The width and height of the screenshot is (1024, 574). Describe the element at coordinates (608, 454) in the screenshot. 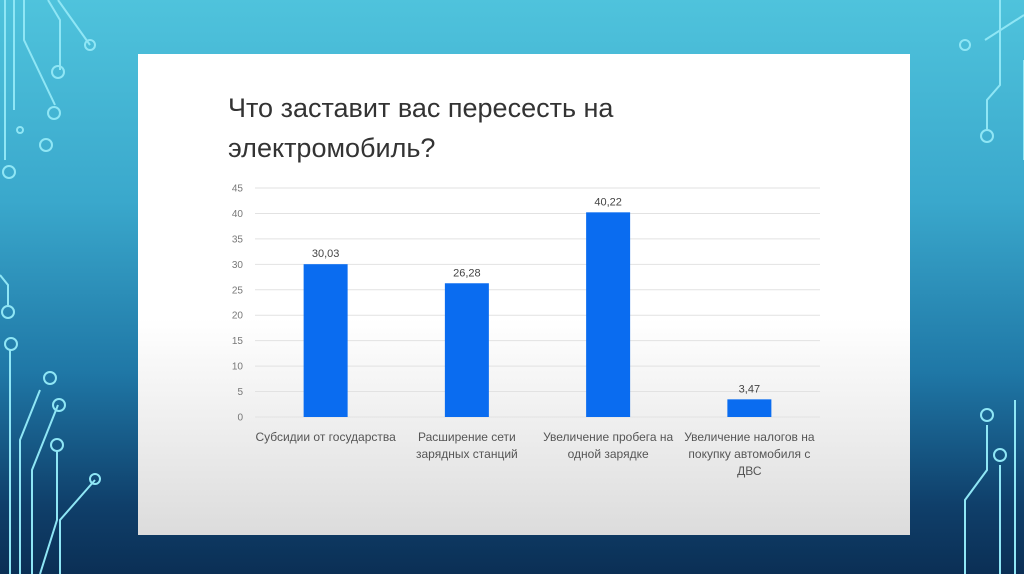

I see `x-category-label: одной зарядке` at that location.